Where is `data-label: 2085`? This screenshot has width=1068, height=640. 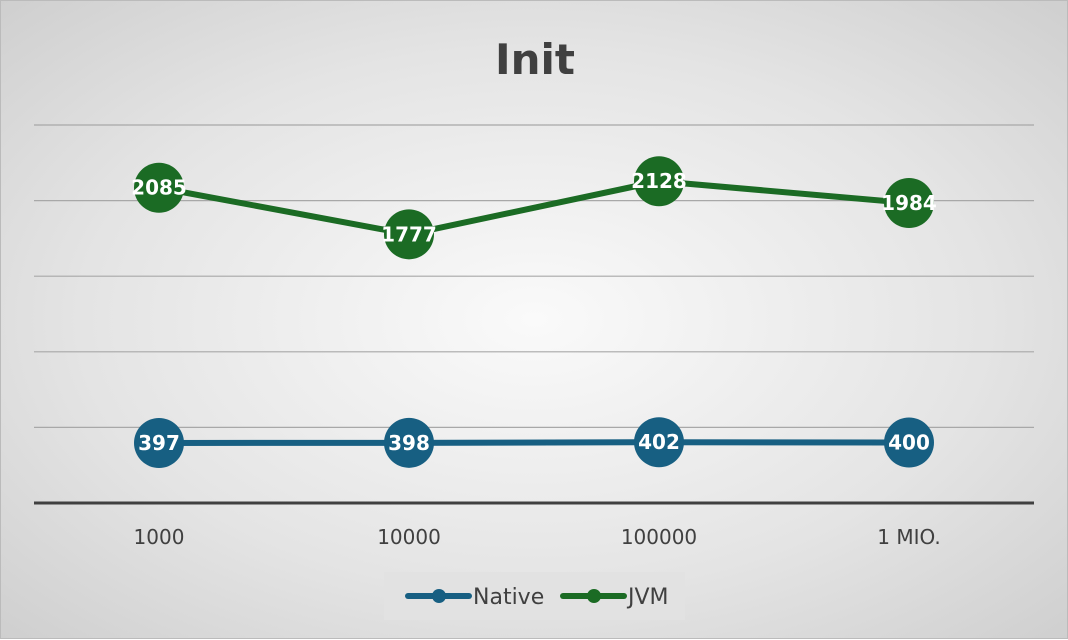
data-label: 2085 is located at coordinates (159, 188).